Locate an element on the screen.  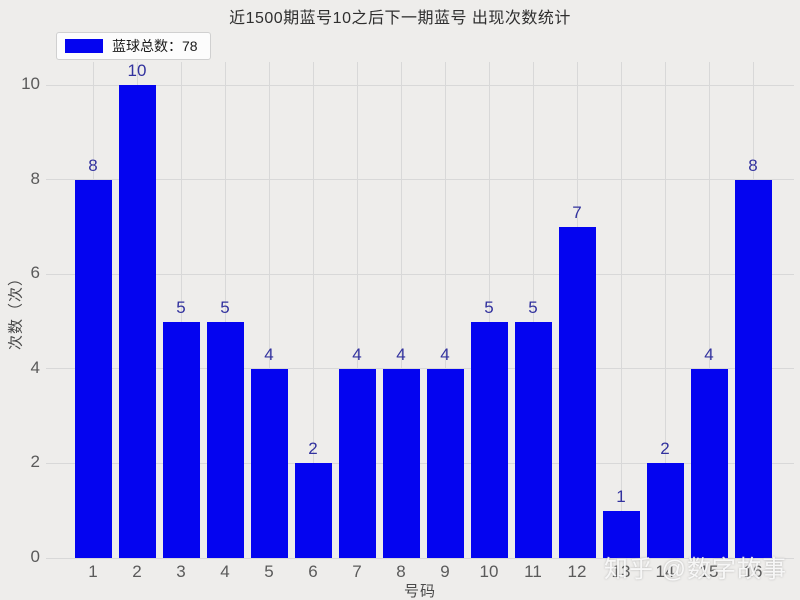
x-tick-label: 5 is located at coordinates (269, 571).